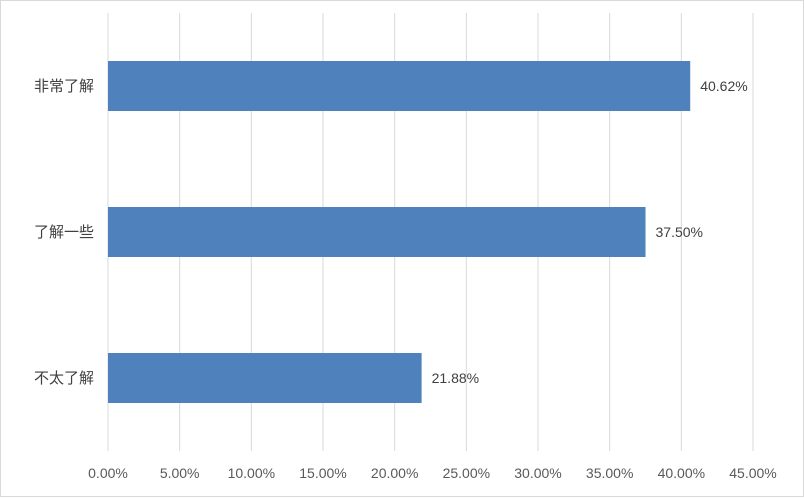 The height and width of the screenshot is (498, 804). Describe the element at coordinates (679, 232) in the screenshot. I see `data-label: 37.50%` at that location.